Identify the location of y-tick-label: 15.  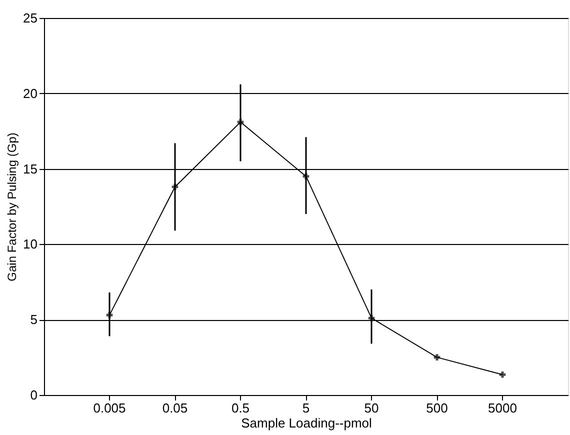
(30, 168).